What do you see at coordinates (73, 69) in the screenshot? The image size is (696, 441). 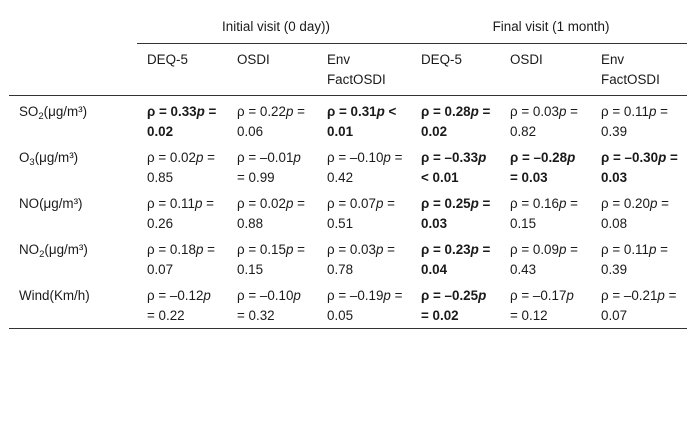 I see `corner-cell-lower` at bounding box center [73, 69].